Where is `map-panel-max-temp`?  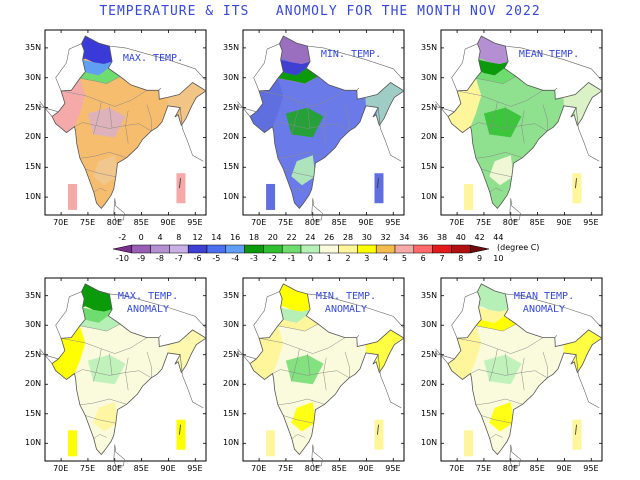 map-panel-max-temp is located at coordinates (123, 125).